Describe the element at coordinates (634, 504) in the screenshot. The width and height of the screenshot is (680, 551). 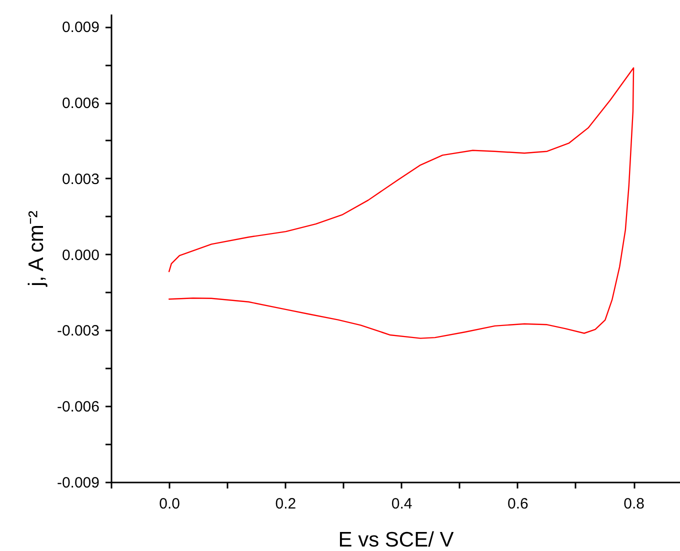
I see `x-tick-label: 0.8` at that location.